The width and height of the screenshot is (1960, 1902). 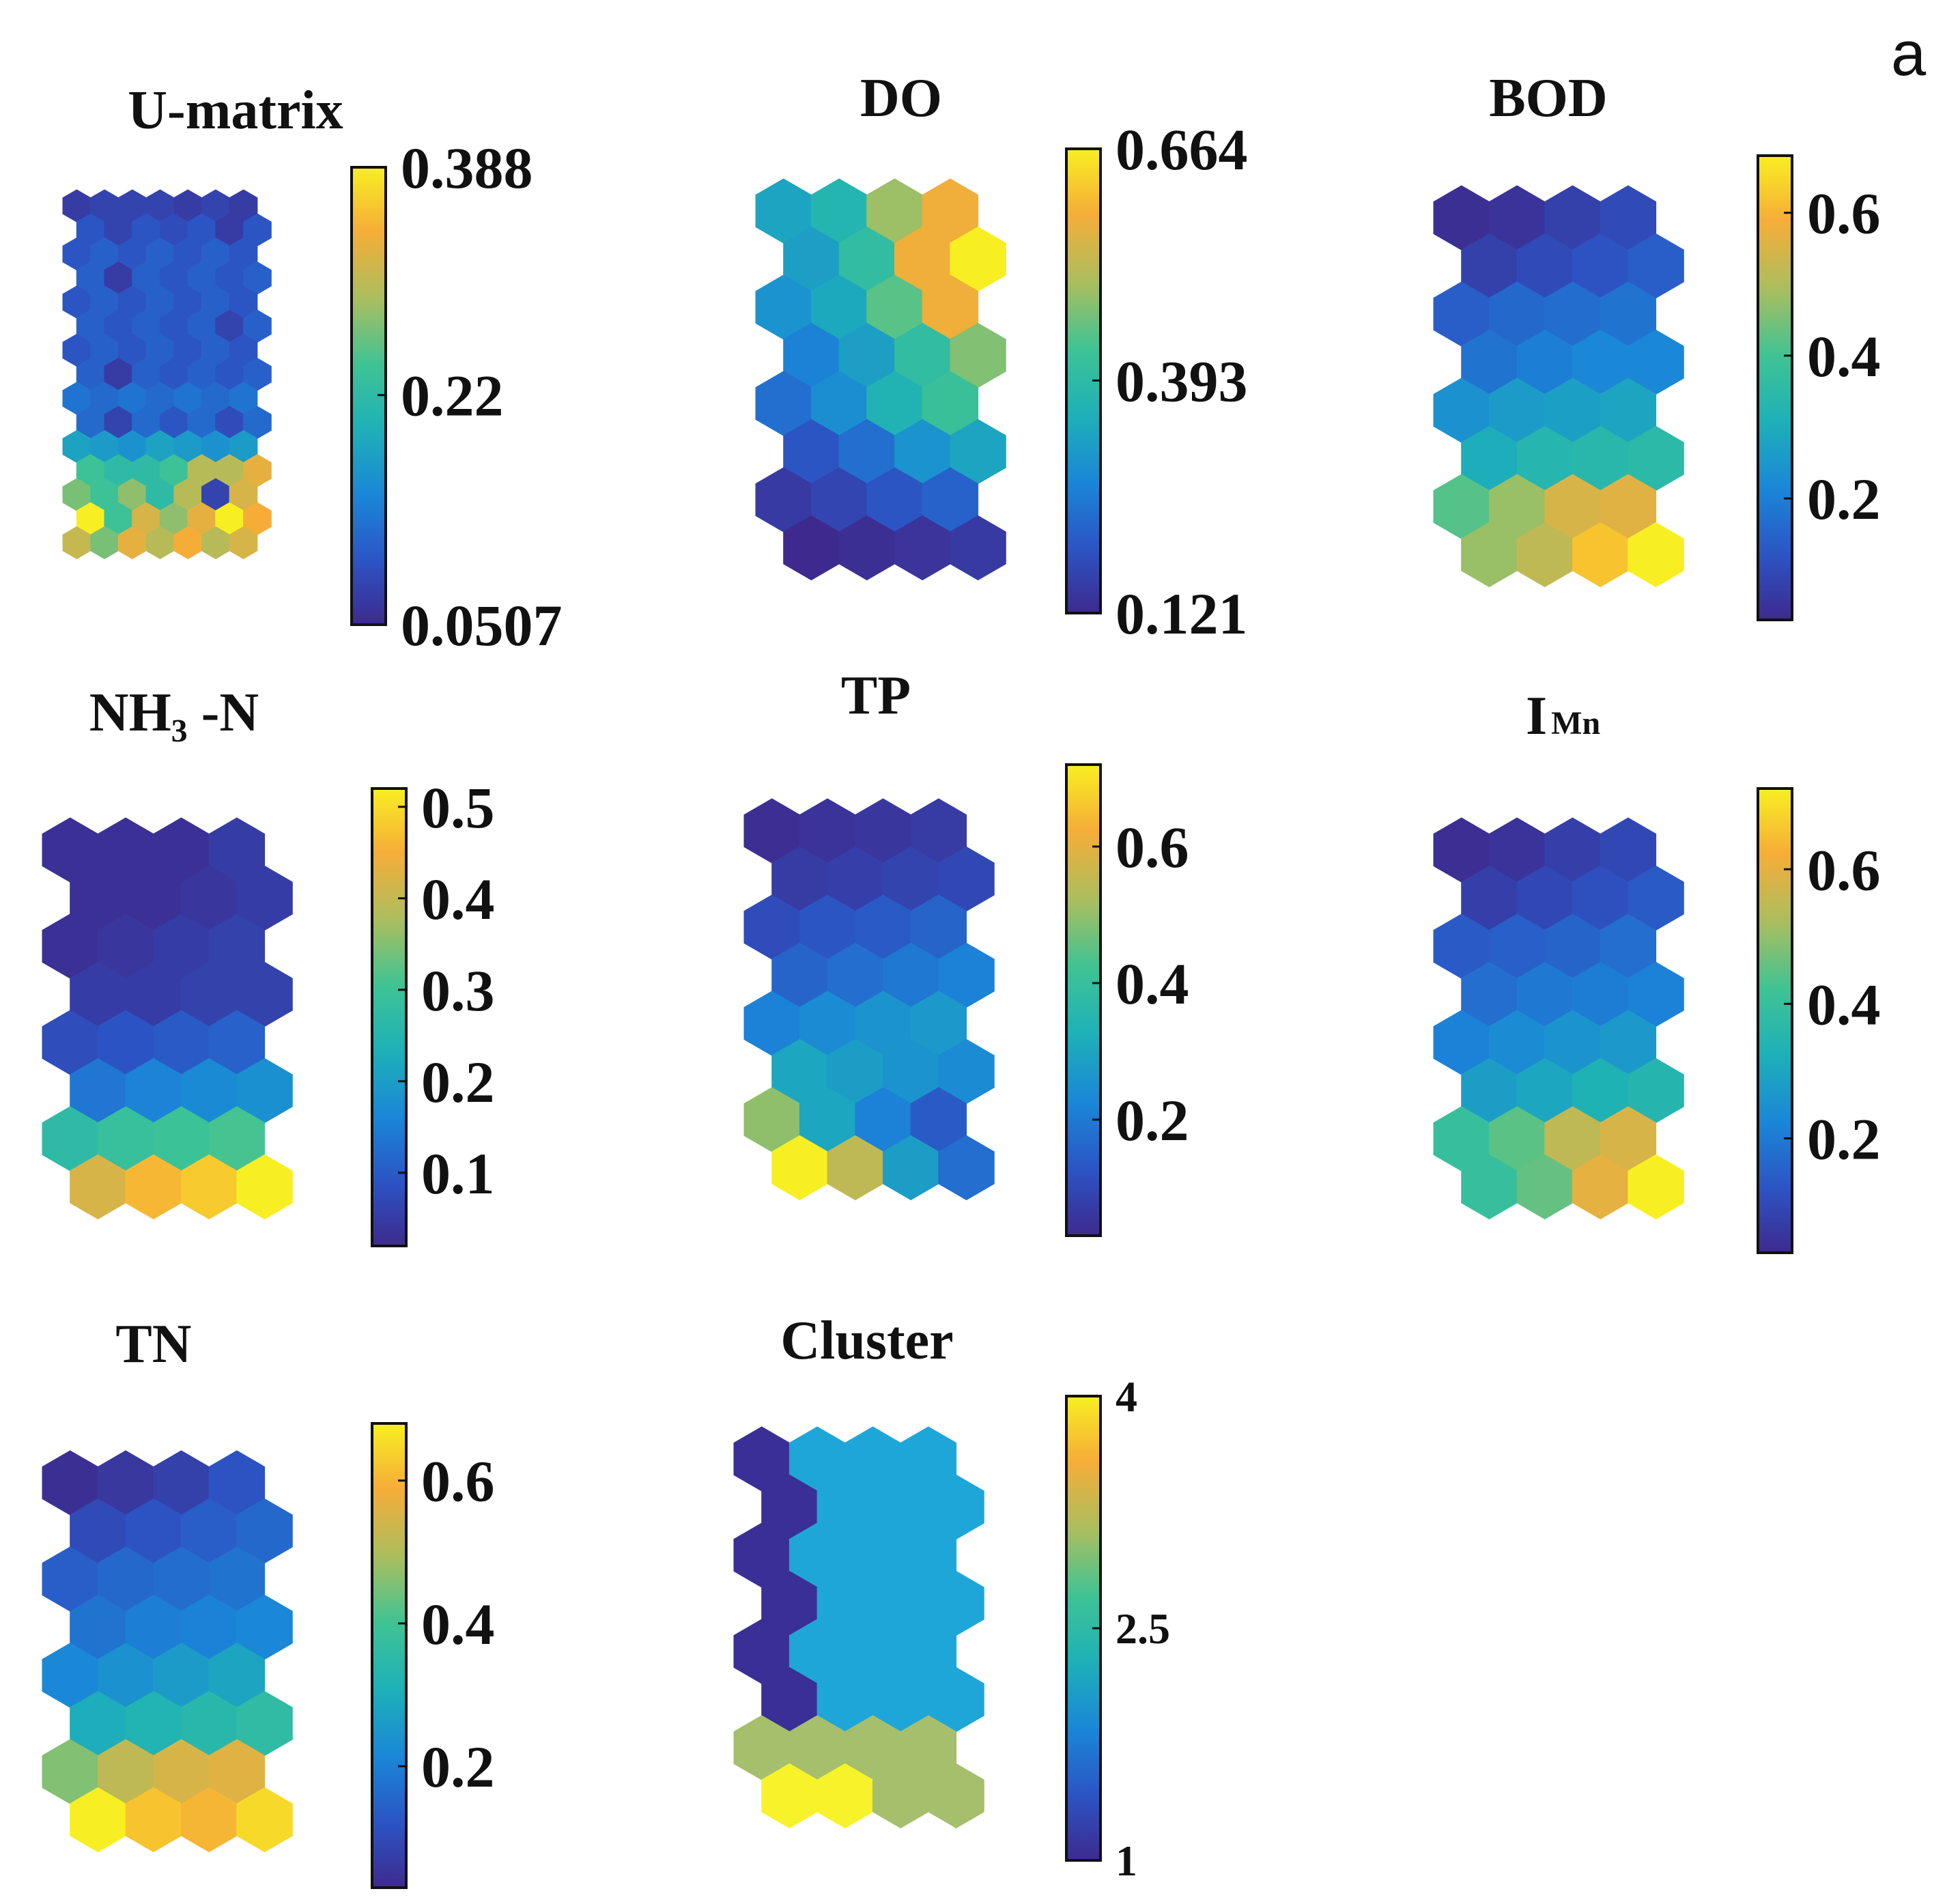 What do you see at coordinates (1143, 1629) in the screenshot?
I see `colorbar-tick-label: 2.5` at bounding box center [1143, 1629].